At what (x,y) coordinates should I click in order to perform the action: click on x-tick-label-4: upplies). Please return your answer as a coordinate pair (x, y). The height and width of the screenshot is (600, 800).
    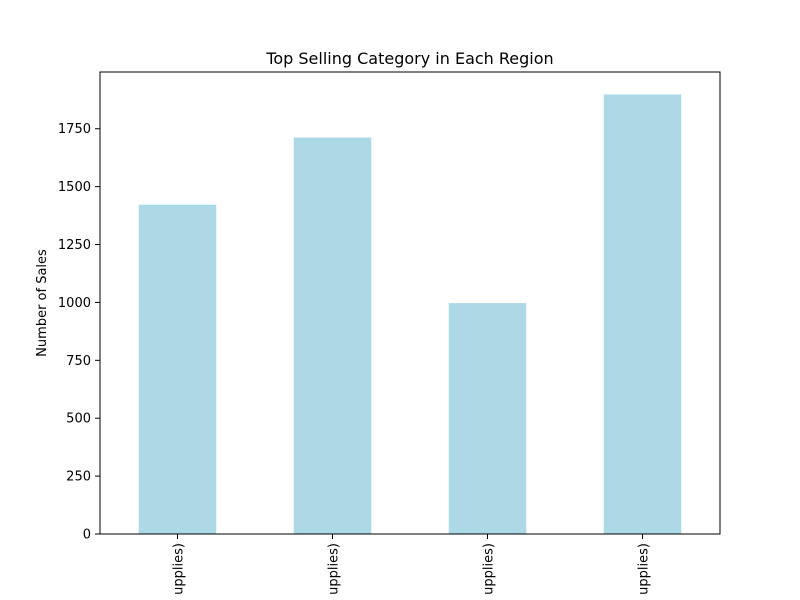
    Looking at the image, I should click on (644, 569).